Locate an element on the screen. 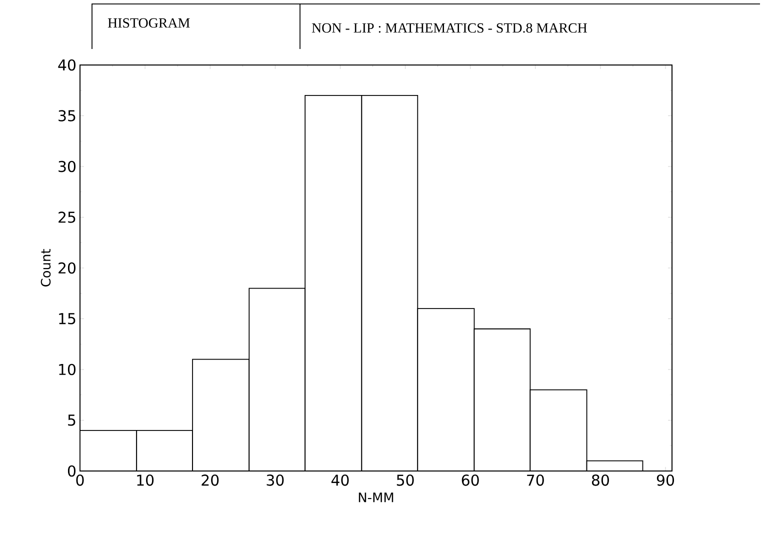 The width and height of the screenshot is (764, 552). x-tick-label: 20 is located at coordinates (210, 480).